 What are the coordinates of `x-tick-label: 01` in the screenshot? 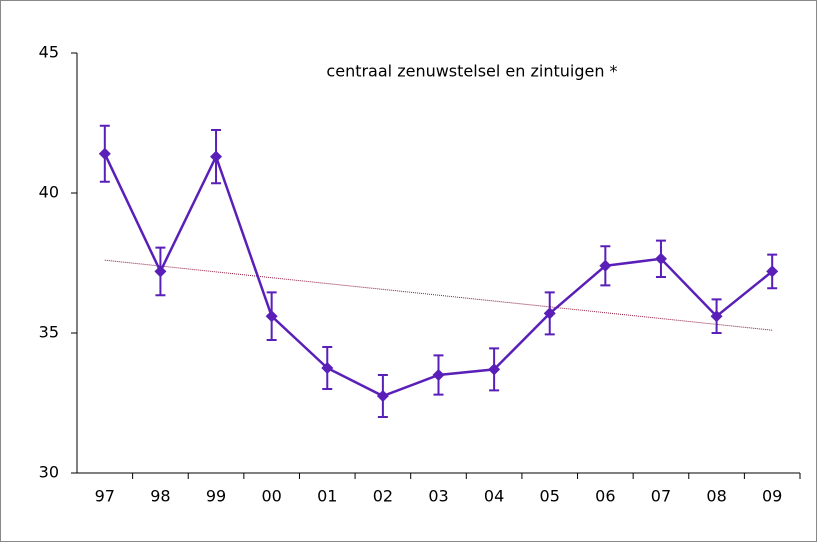 It's located at (327, 496).